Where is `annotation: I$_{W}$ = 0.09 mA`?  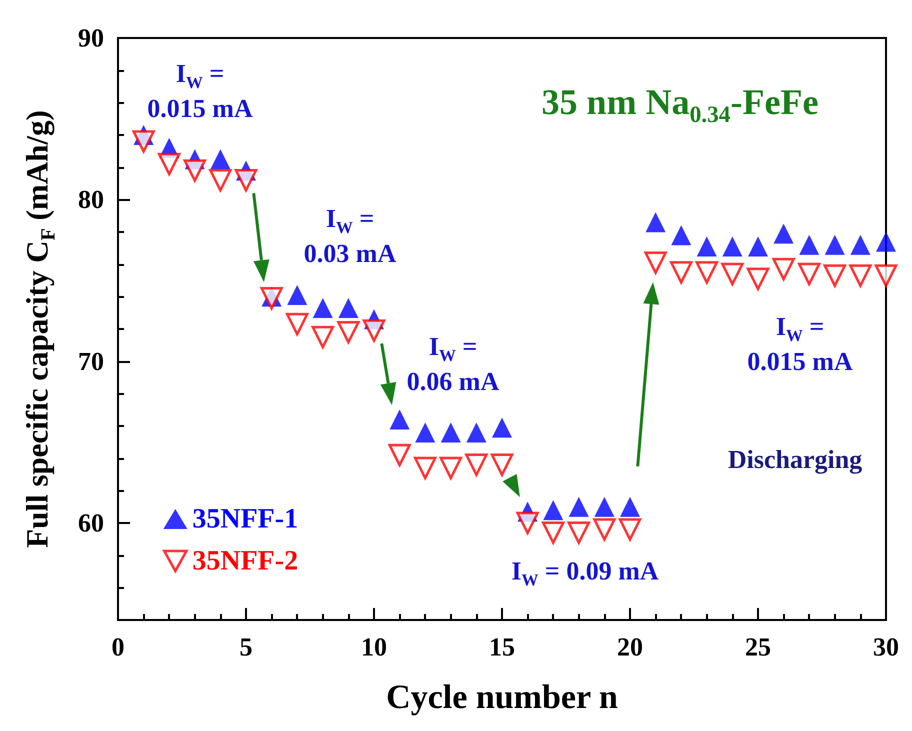 annotation: I$_{W}$ = 0.09 mA is located at coordinates (585, 573).